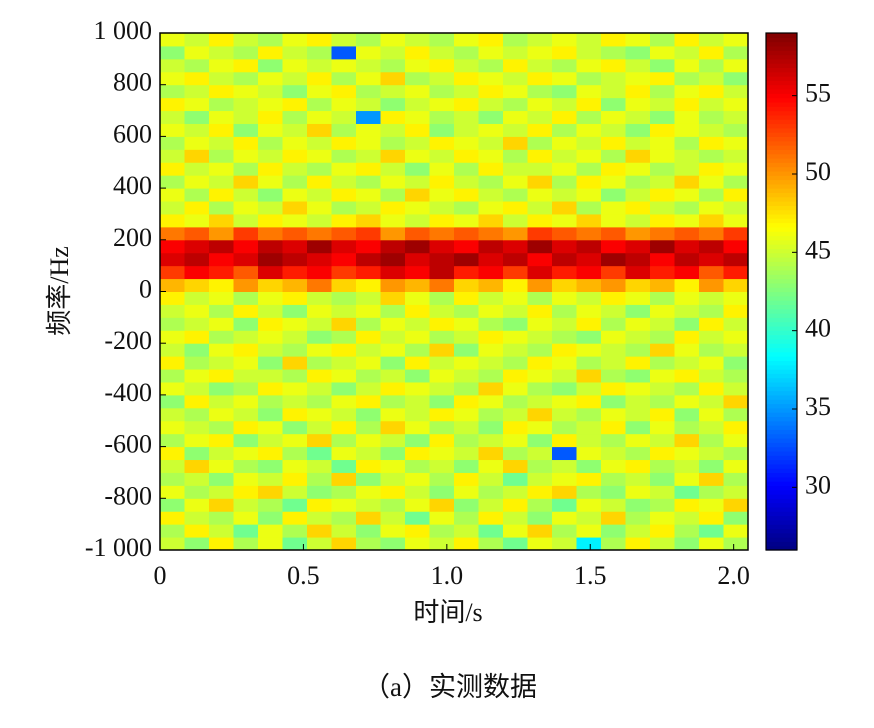 This screenshot has width=874, height=728. What do you see at coordinates (818, 484) in the screenshot?
I see `colorbar-tick-label: 30` at bounding box center [818, 484].